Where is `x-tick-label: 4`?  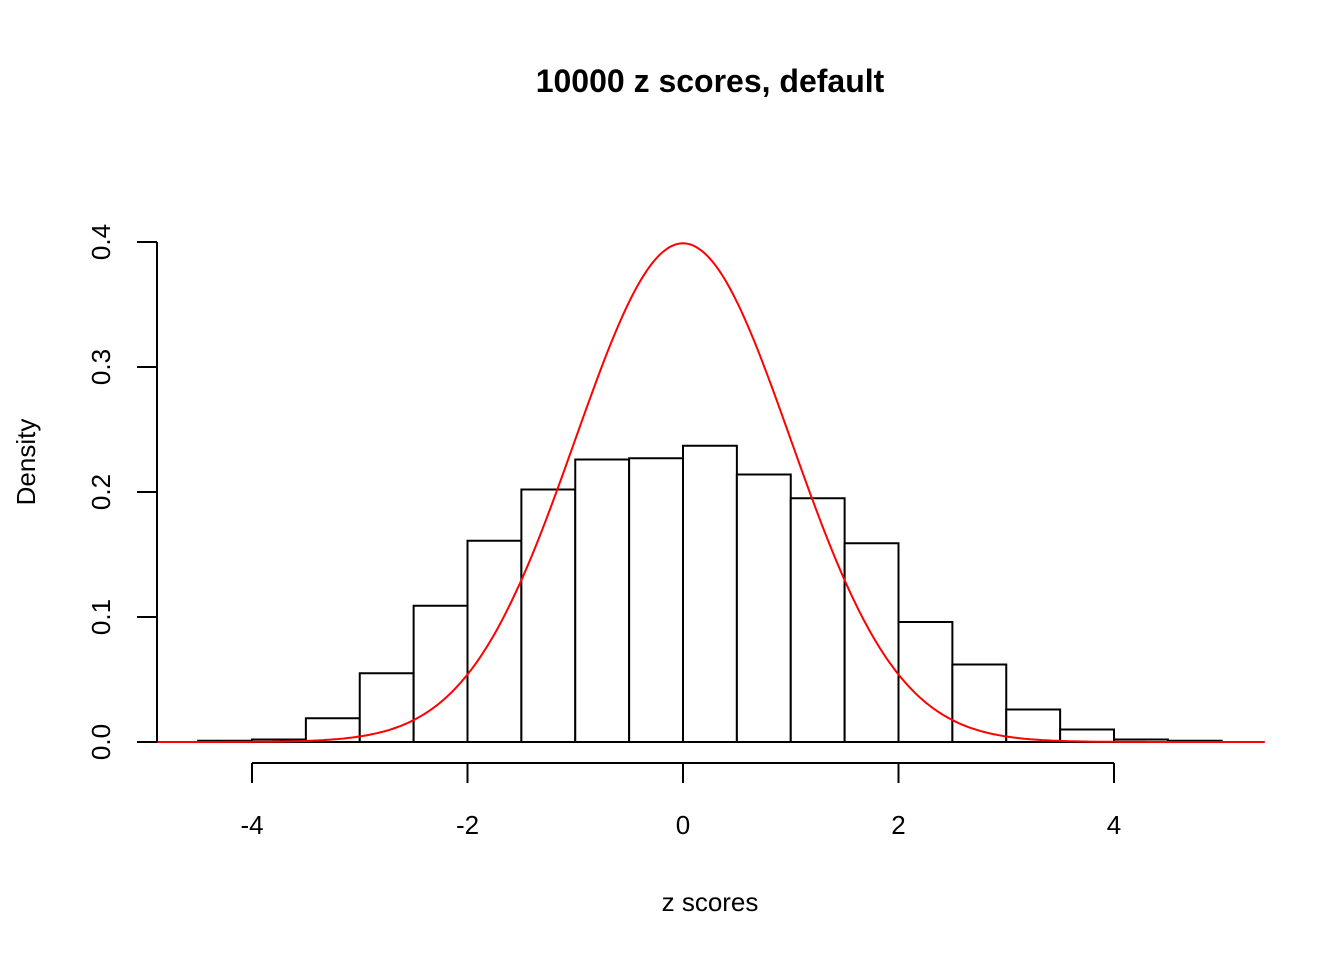
x-tick-label: 4 is located at coordinates (1114, 825).